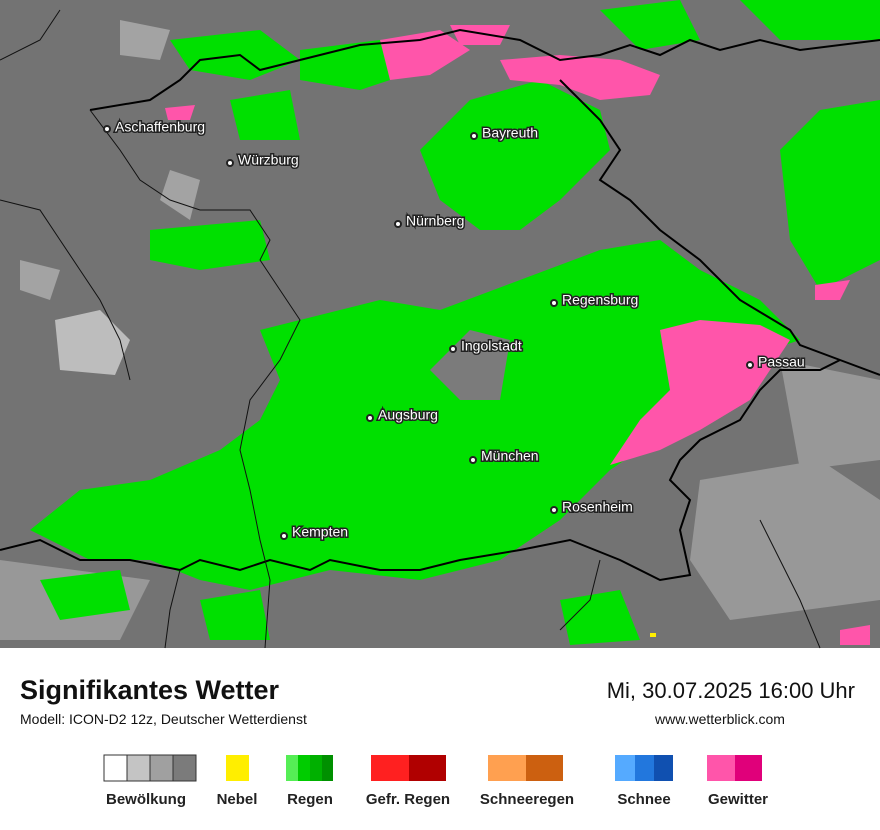  What do you see at coordinates (731, 690) in the screenshot?
I see `datetime: Mi, 30.07.2025 16:00 Uhr` at bounding box center [731, 690].